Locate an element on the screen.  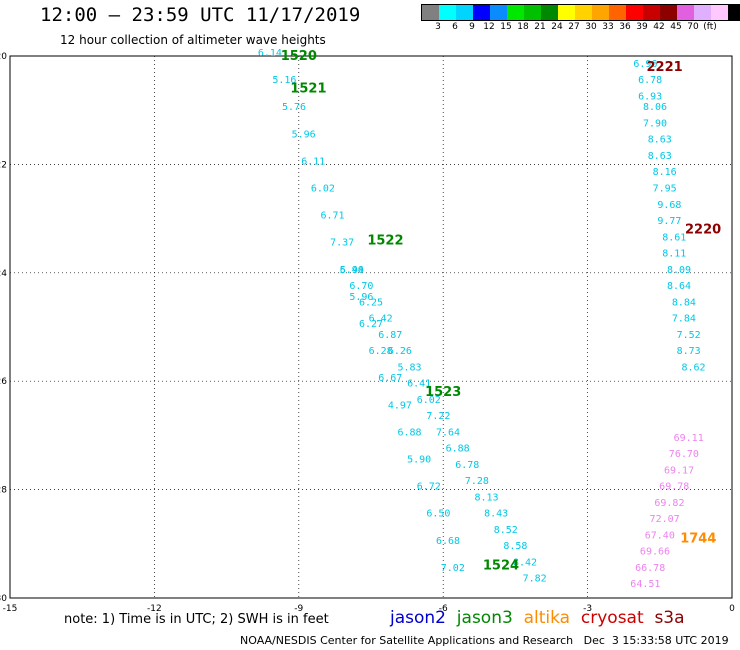
wave-height-value: 7.37 is located at coordinates (342, 243).